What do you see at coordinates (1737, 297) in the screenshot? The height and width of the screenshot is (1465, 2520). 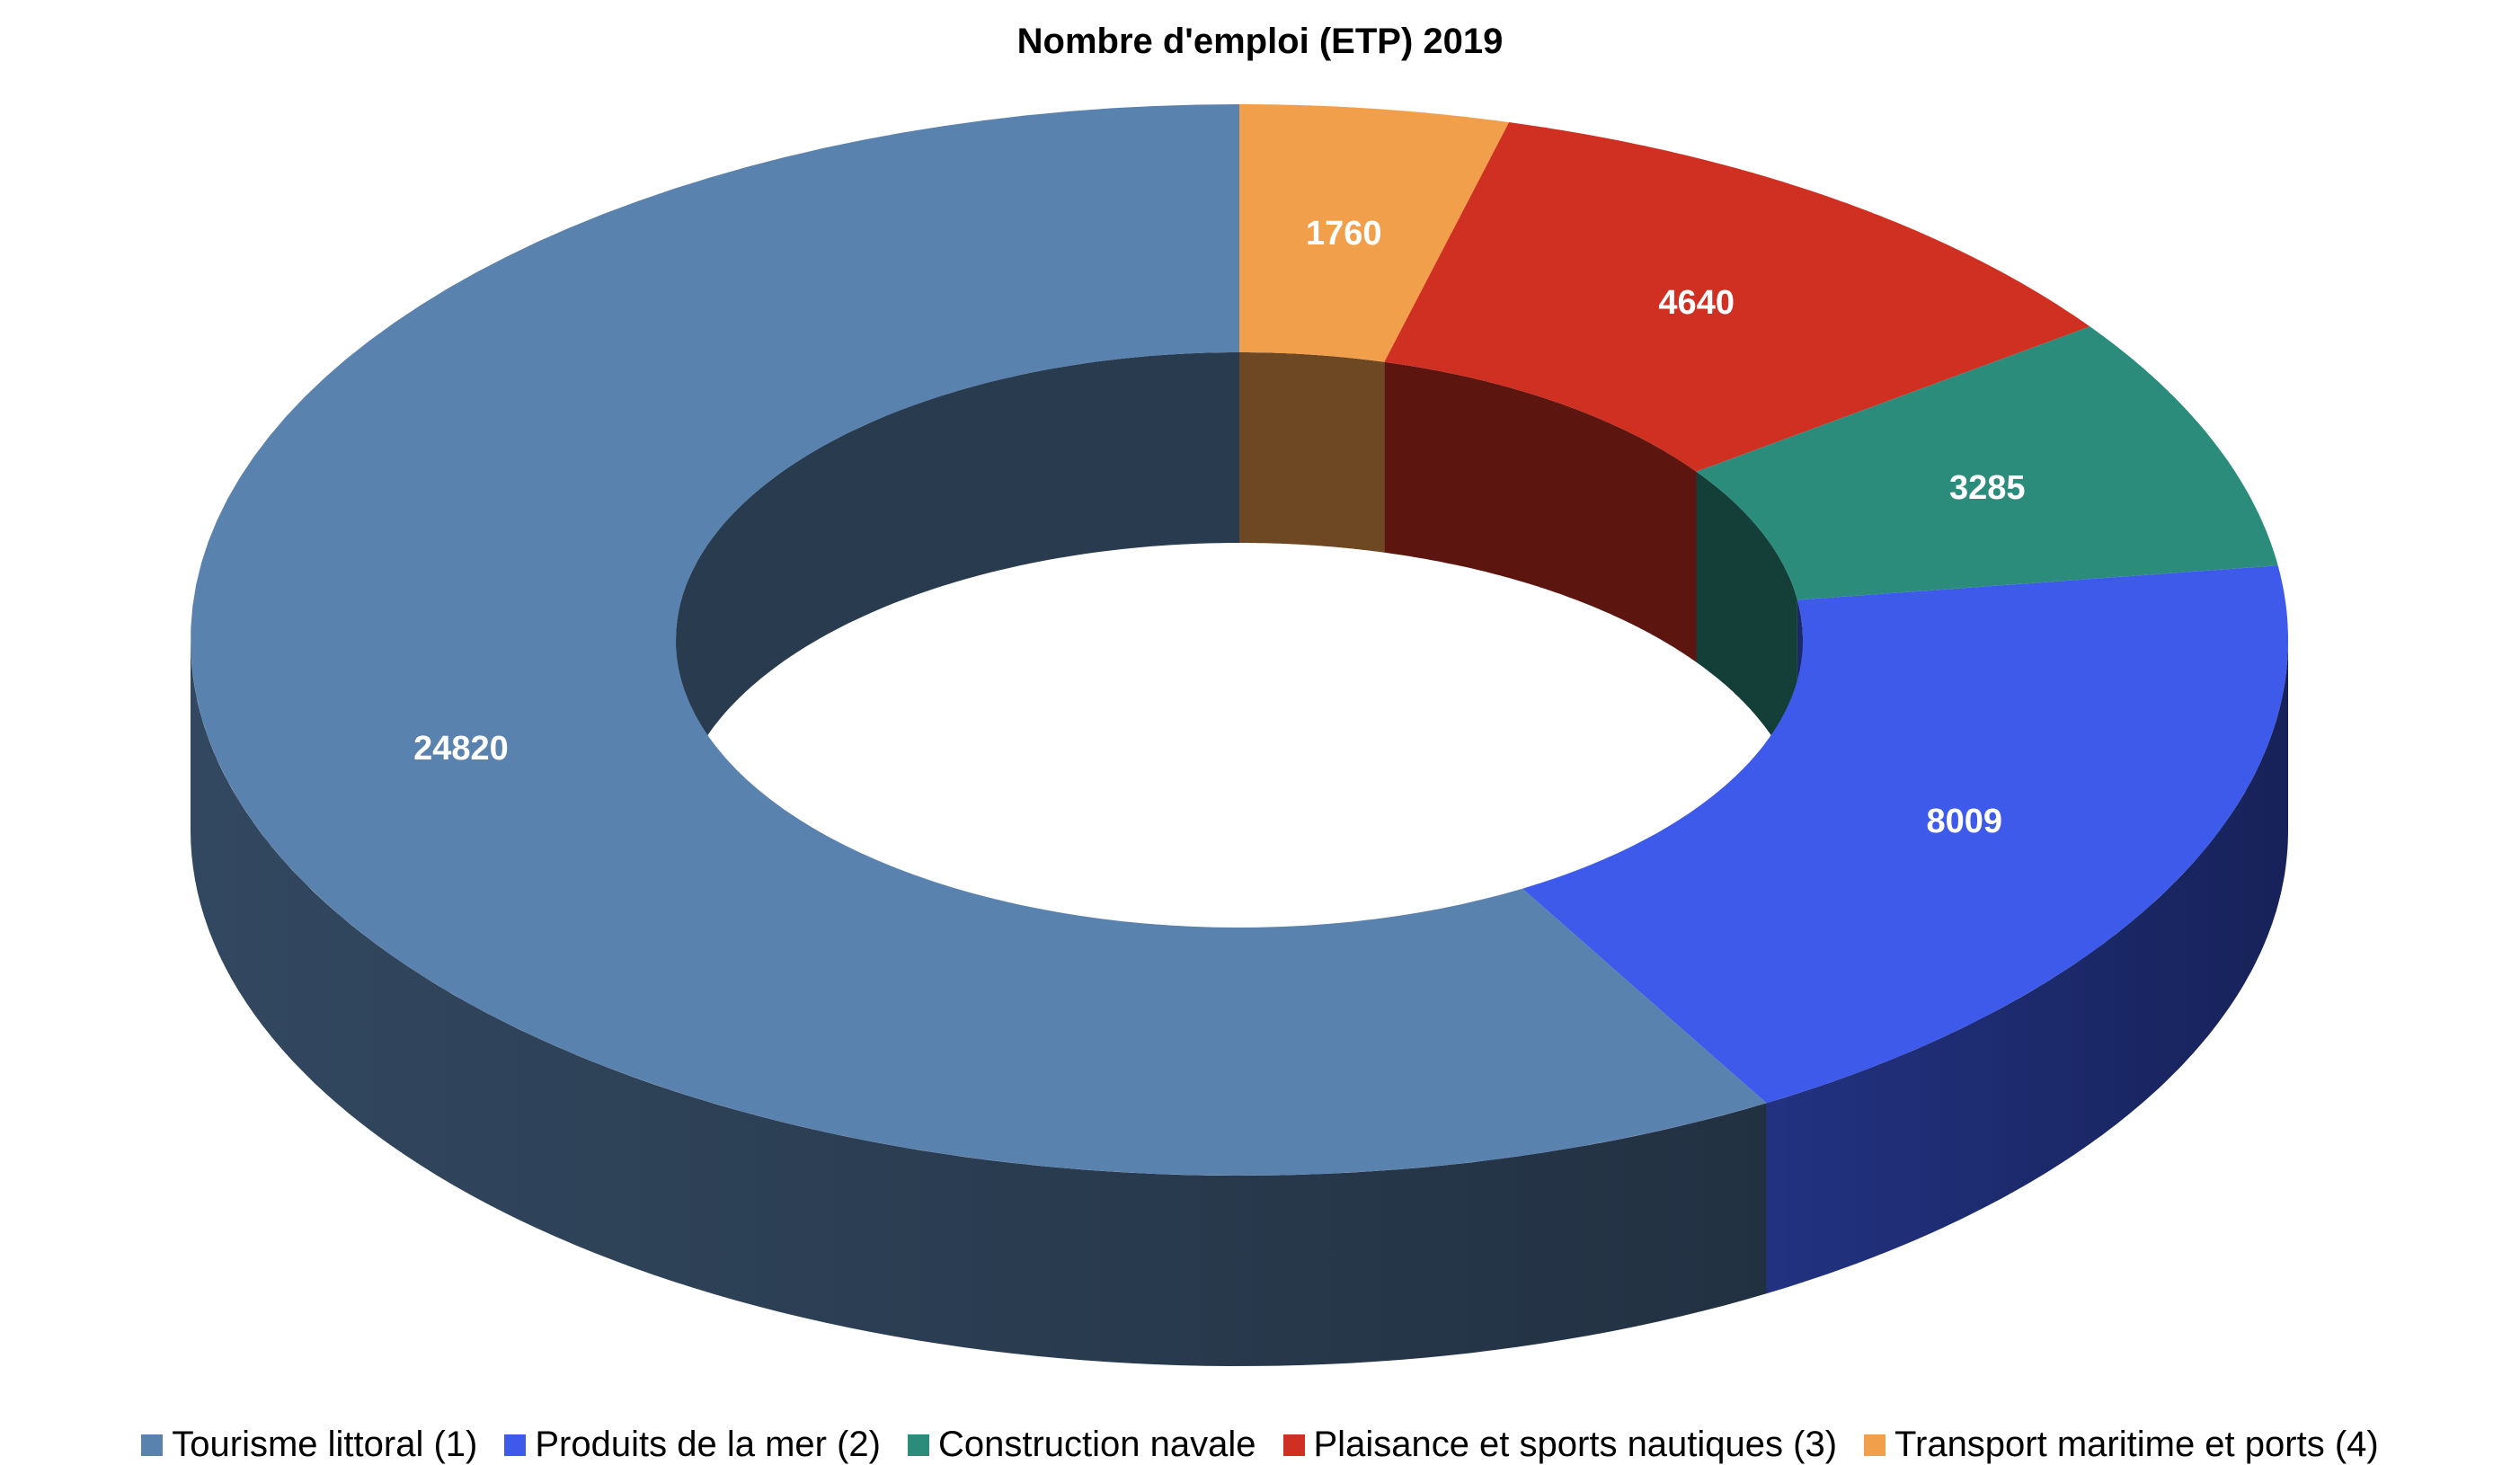 I see `slice-plaisance-et-sports-nautiques` at bounding box center [1737, 297].